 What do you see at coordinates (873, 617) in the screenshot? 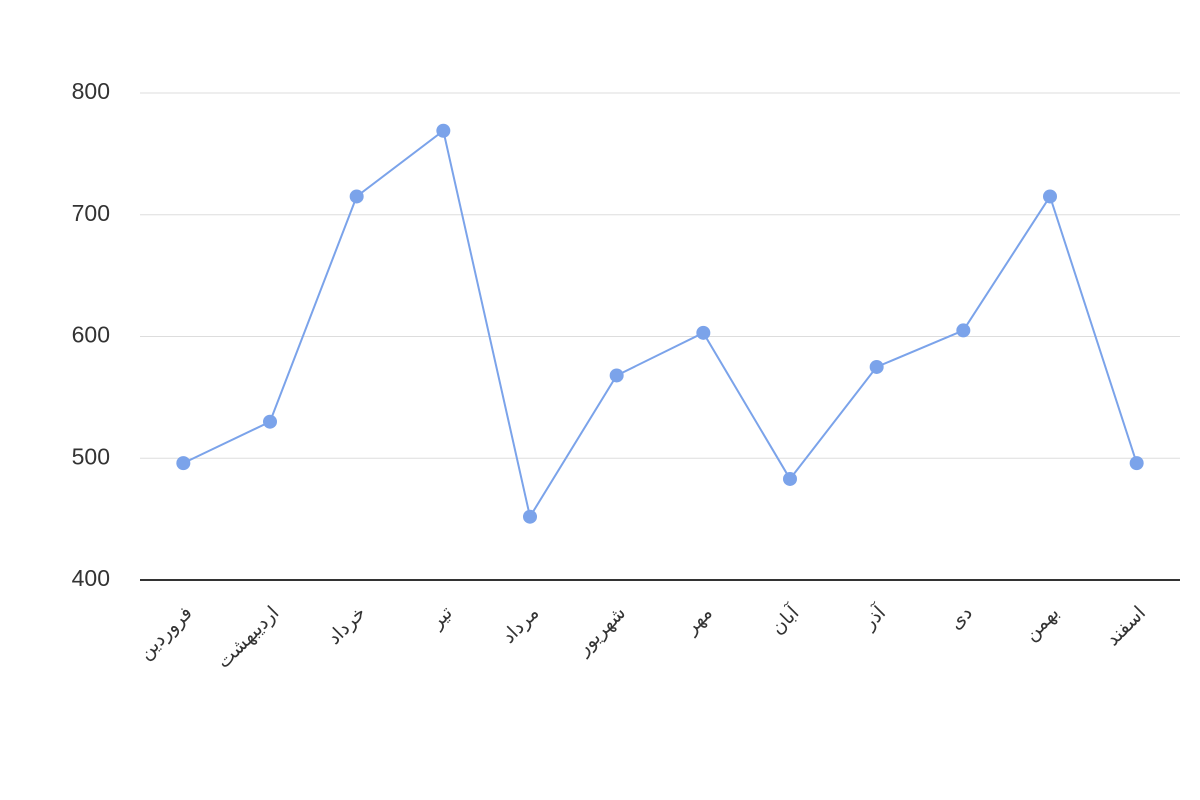
I see `x-tick-label: آذر` at bounding box center [873, 617].